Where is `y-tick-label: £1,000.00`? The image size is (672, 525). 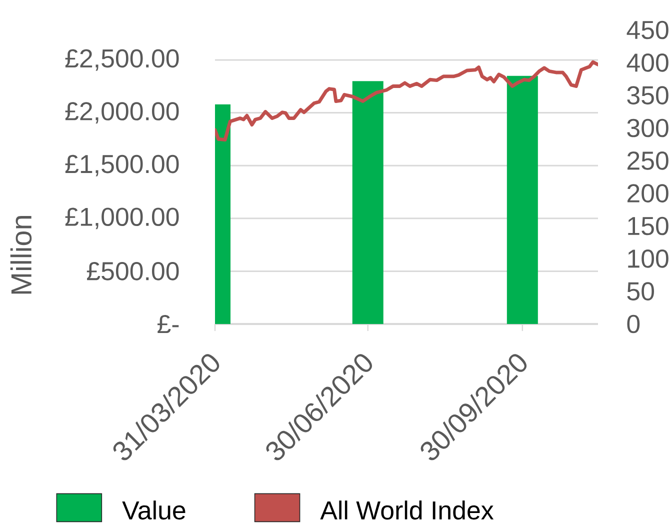
y-tick-label: £1,000.00 is located at coordinates (122, 219).